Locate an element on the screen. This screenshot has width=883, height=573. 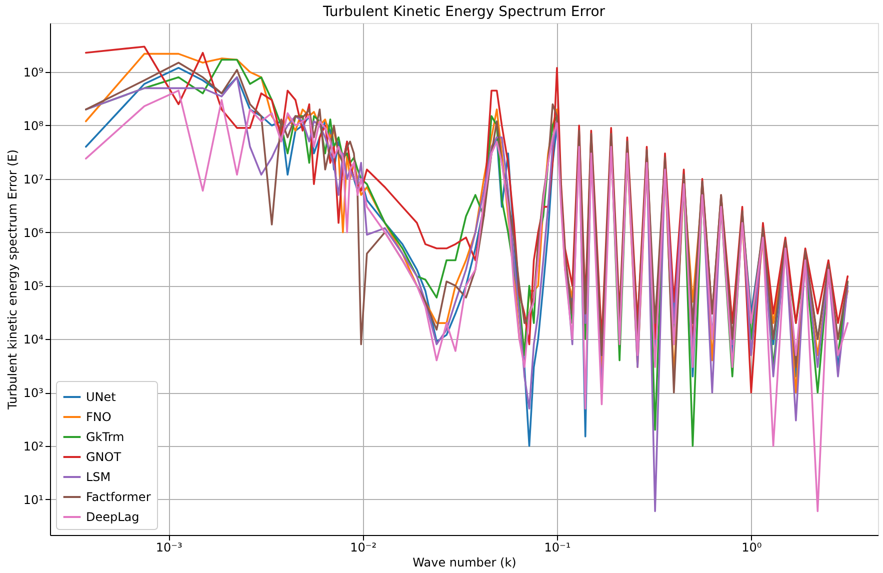
legend-label: DeepLag is located at coordinates (113, 517).